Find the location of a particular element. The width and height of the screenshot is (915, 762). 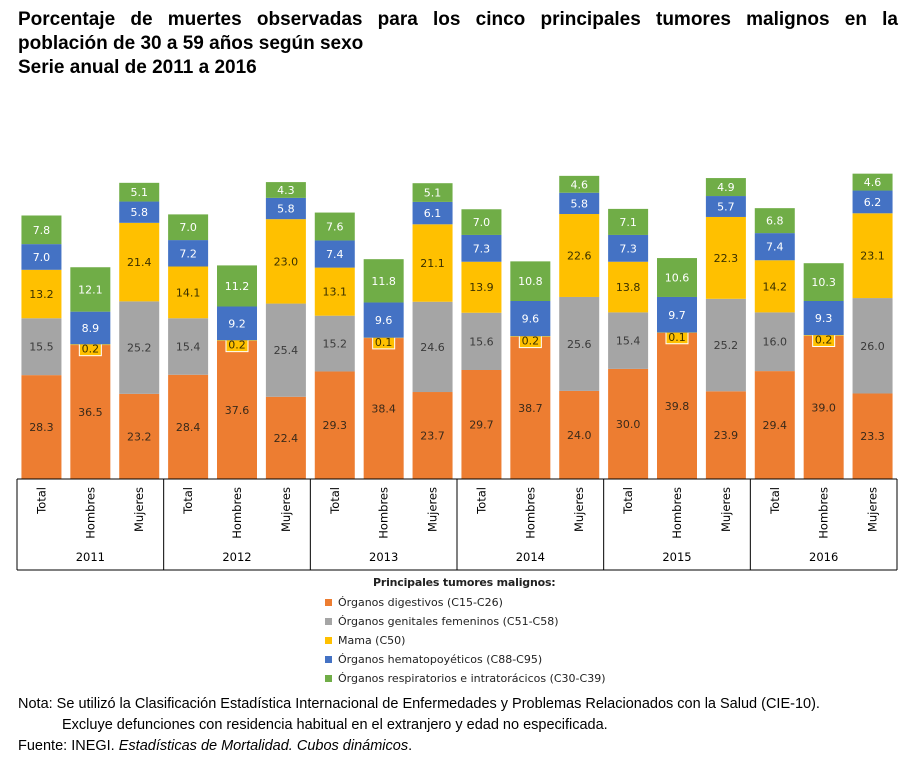

data-label: 30.0 is located at coordinates (628, 424).